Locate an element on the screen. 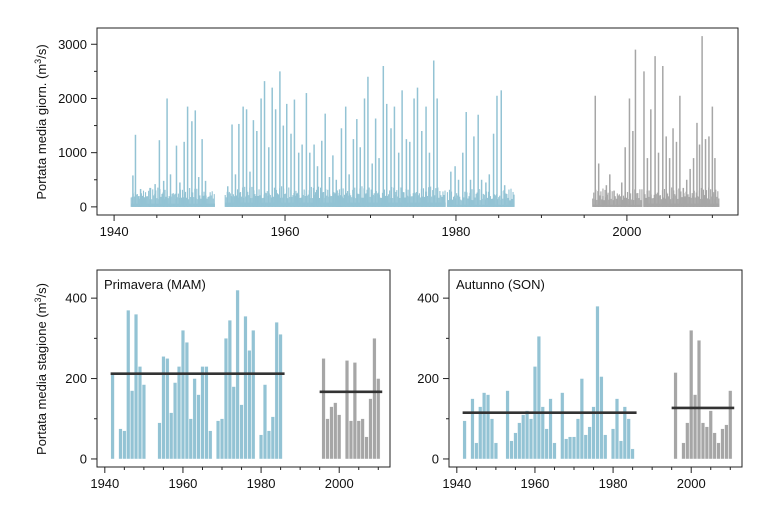 Image resolution: width=773 pixels, height=515 pixels. x-tick-label: 1980 is located at coordinates (455, 231).